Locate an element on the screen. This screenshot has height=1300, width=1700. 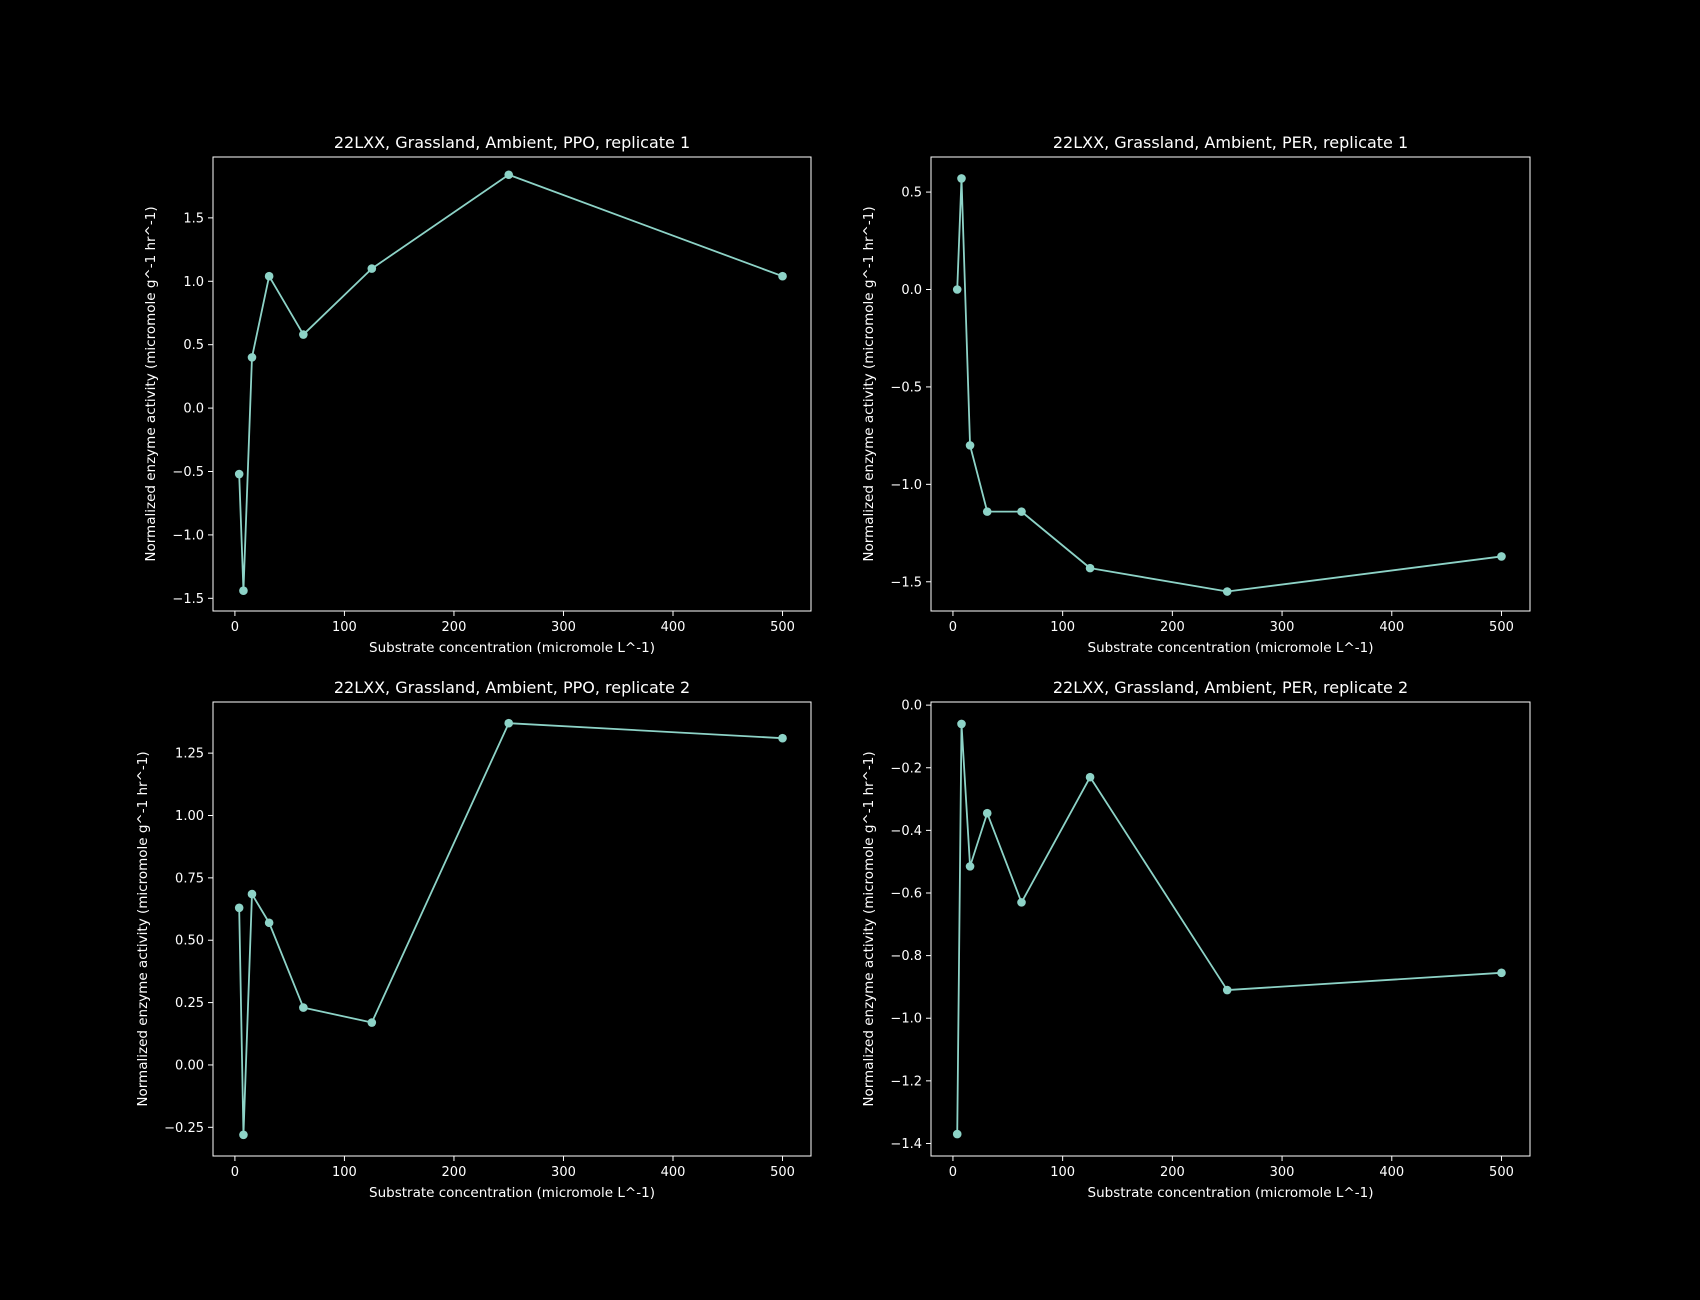
y-tick-label: 1.0 is located at coordinates (193, 282).